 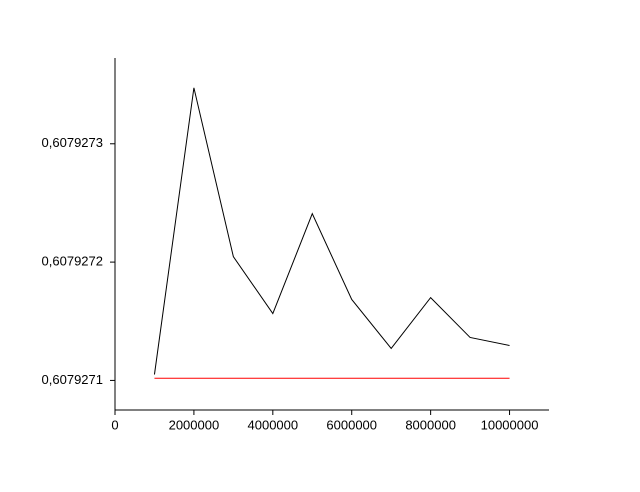 I want to click on x-tick-label: 8000000, so click(x=430, y=424).